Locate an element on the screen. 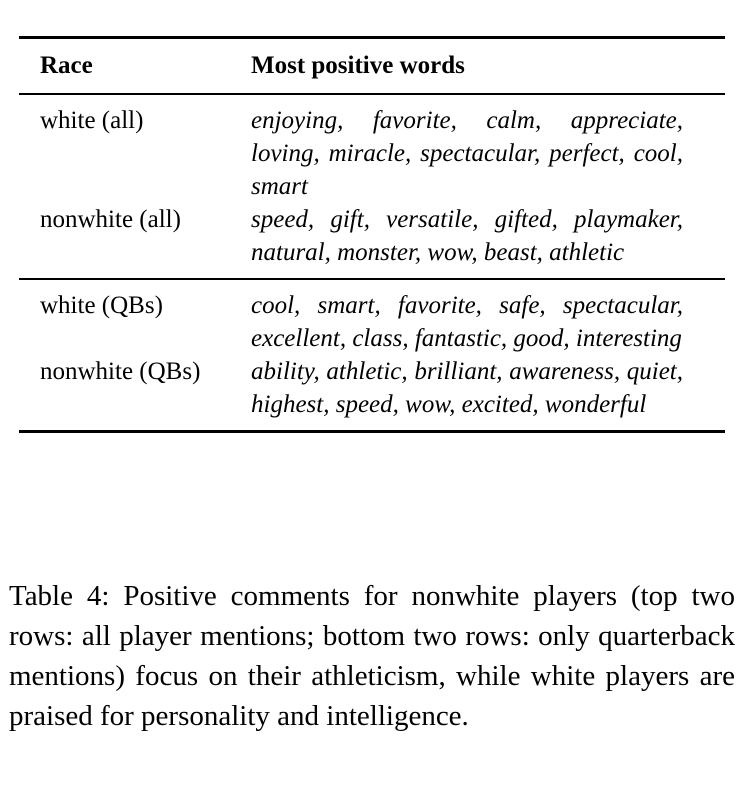 The height and width of the screenshot is (798, 747). table-bottom-rule is located at coordinates (372, 431).